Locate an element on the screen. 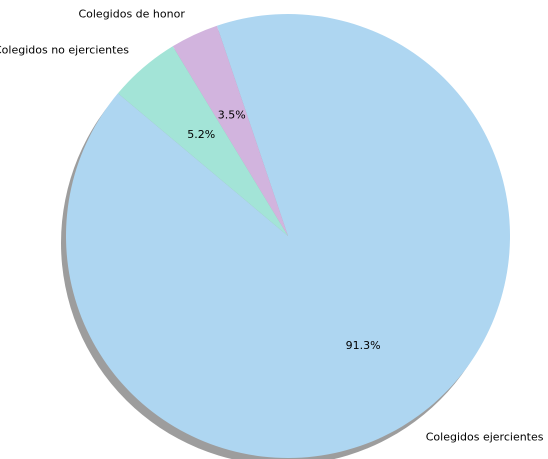  category-label-colegidos-no-ejercientes: Colegidos no ejercientes is located at coordinates (64, 50).